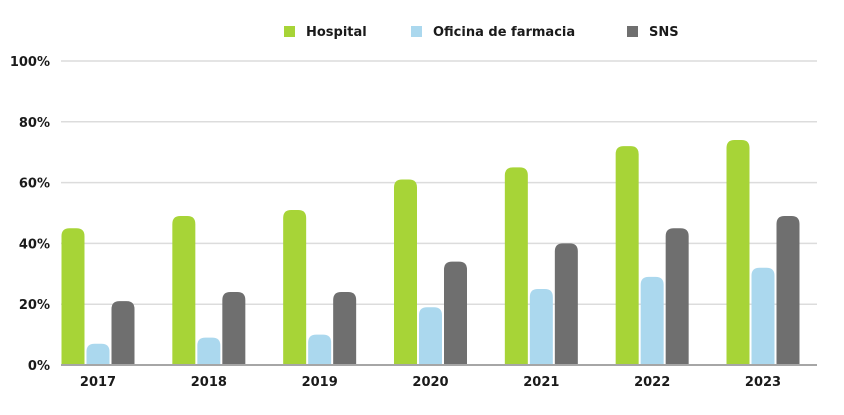 Image resolution: width=844 pixels, height=415 pixels. What do you see at coordinates (566, 304) in the screenshot?
I see `bar-sns-2021` at bounding box center [566, 304].